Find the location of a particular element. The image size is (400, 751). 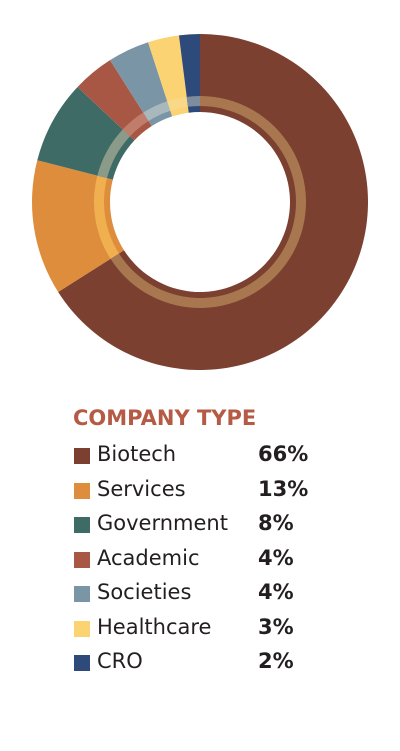

legend-item-societies: Societies 4% is located at coordinates (223, 595).